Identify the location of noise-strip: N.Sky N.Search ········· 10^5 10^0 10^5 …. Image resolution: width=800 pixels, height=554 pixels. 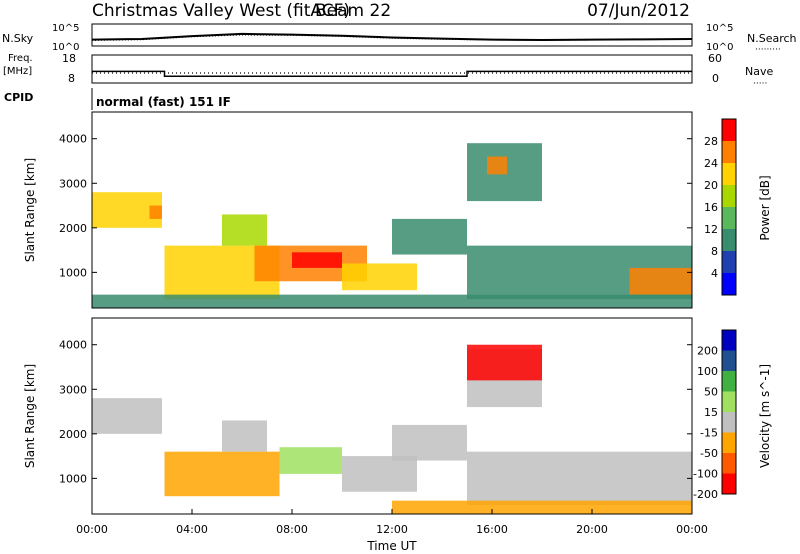
(399, 39).